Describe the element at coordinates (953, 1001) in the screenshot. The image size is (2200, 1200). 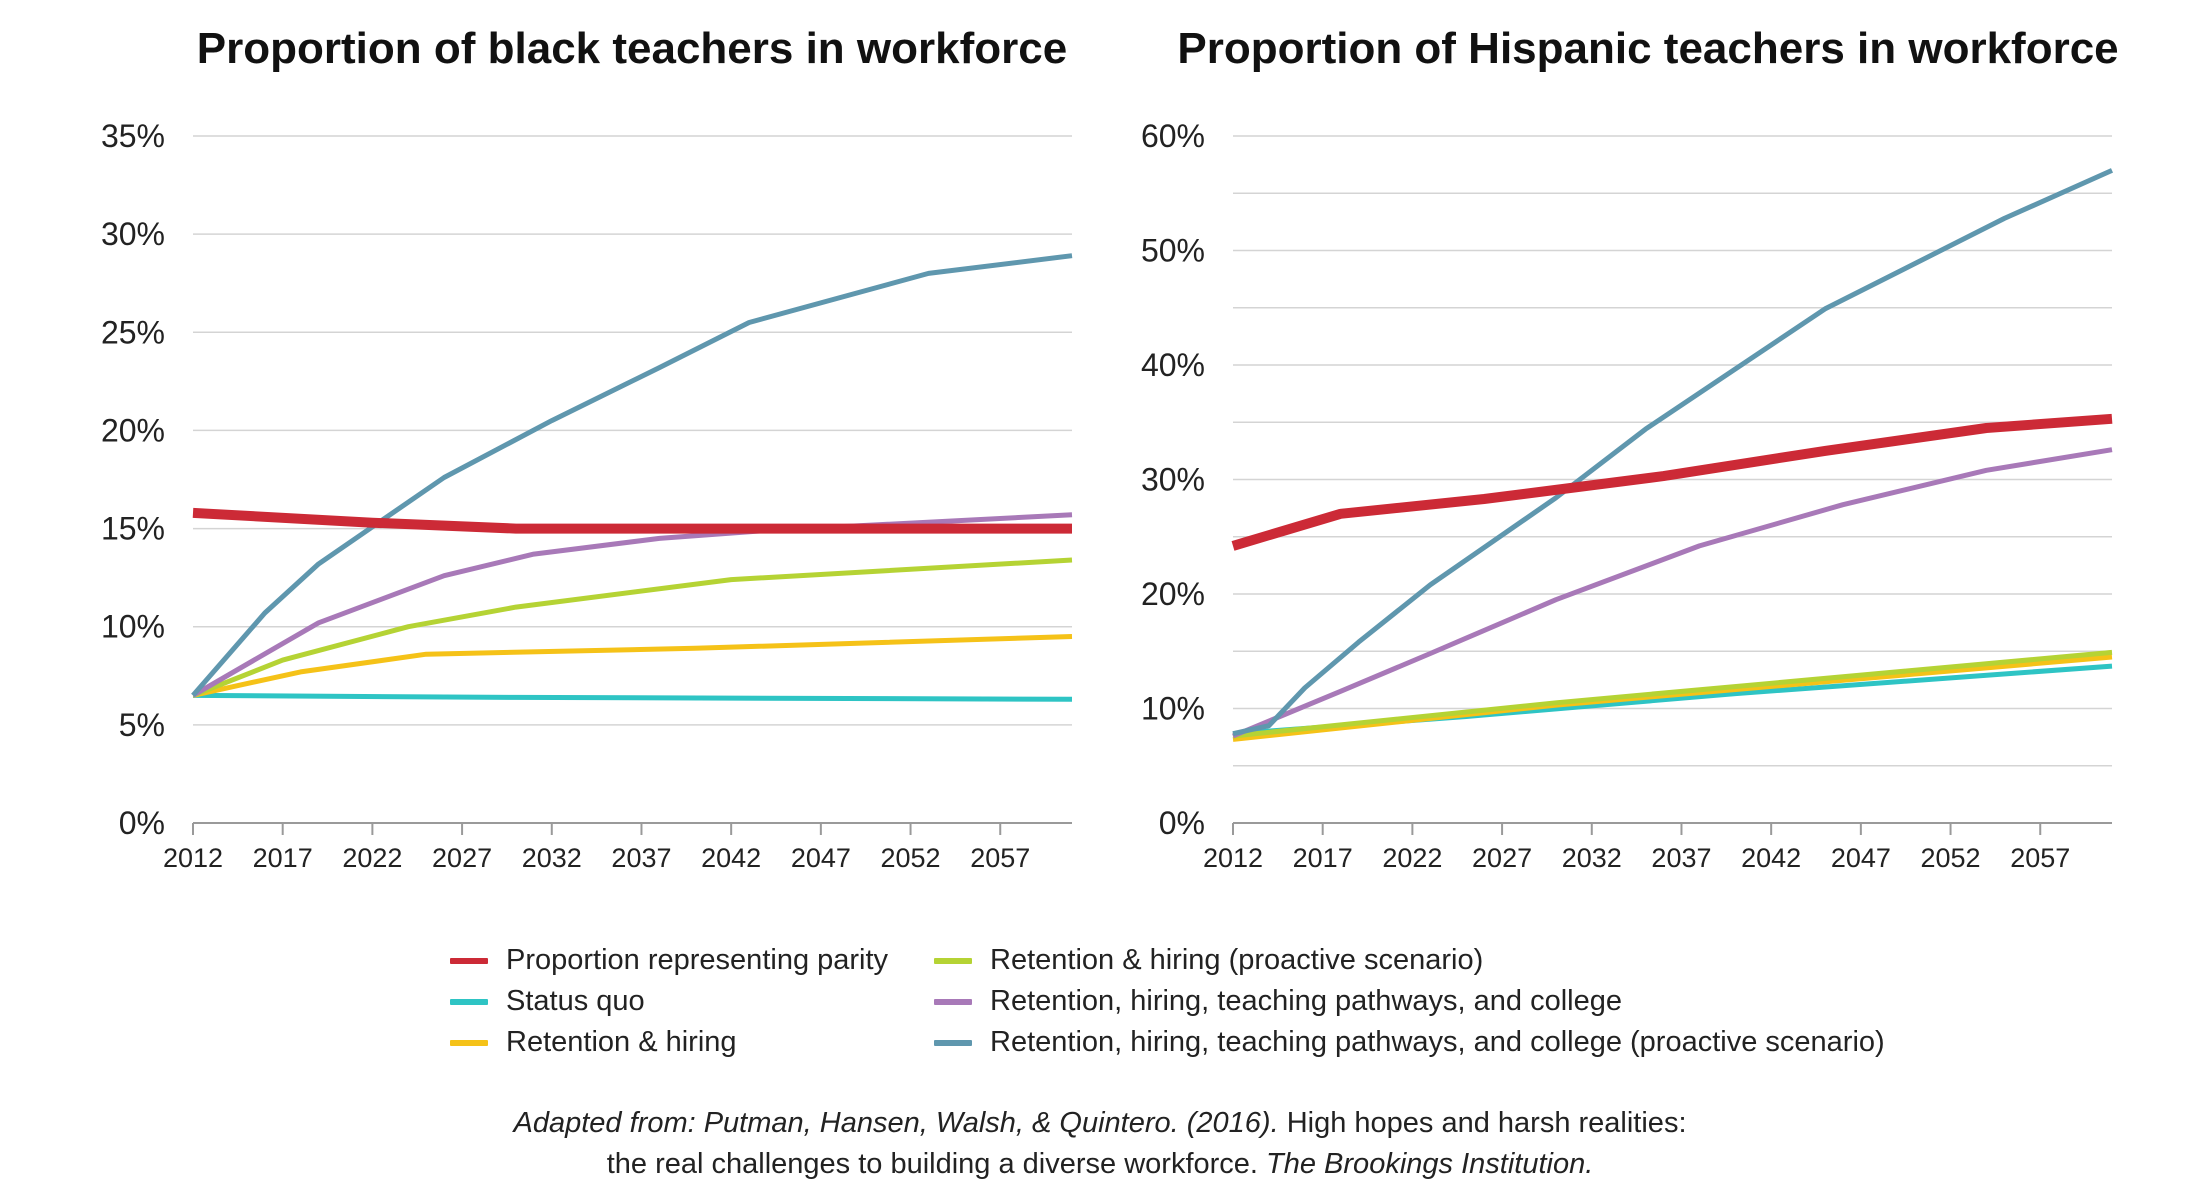
I see `legend-swatch-pathways` at that location.